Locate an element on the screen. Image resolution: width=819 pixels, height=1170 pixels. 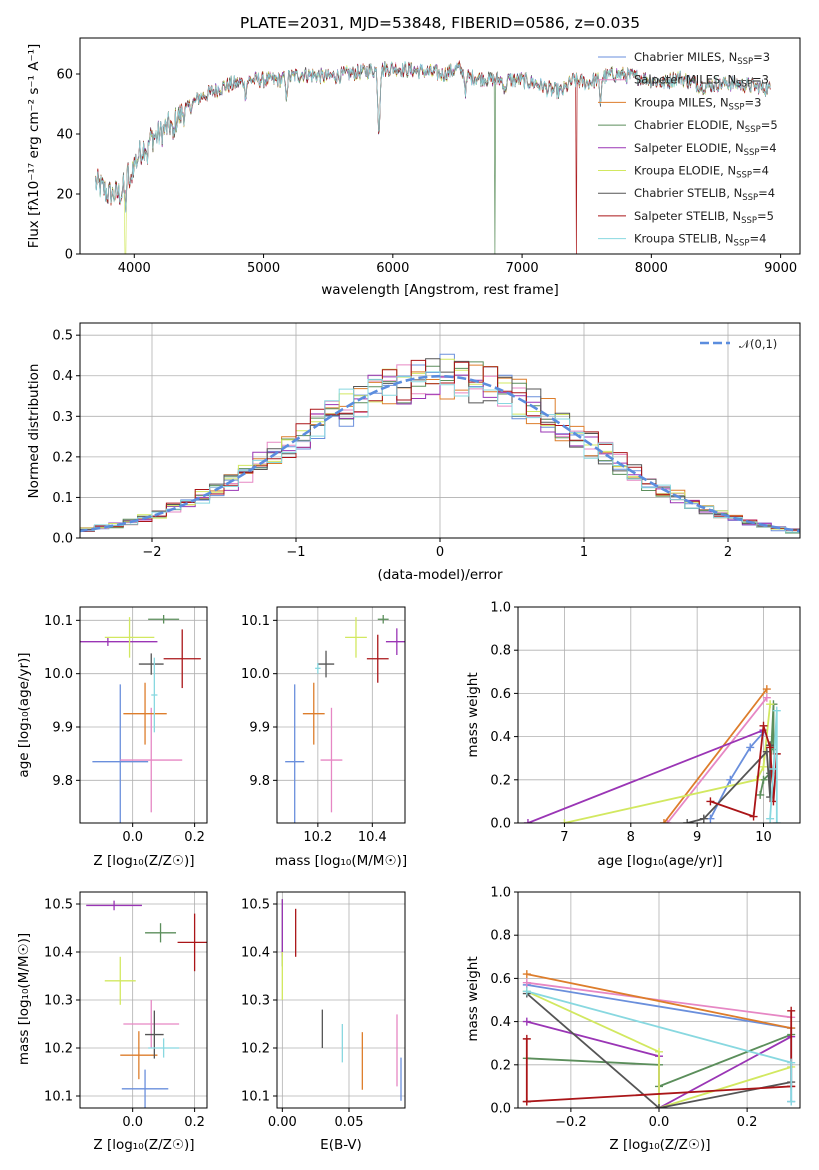
age-weight-xlabel: age [log₁₀(age/yr)] is located at coordinates (659, 861).